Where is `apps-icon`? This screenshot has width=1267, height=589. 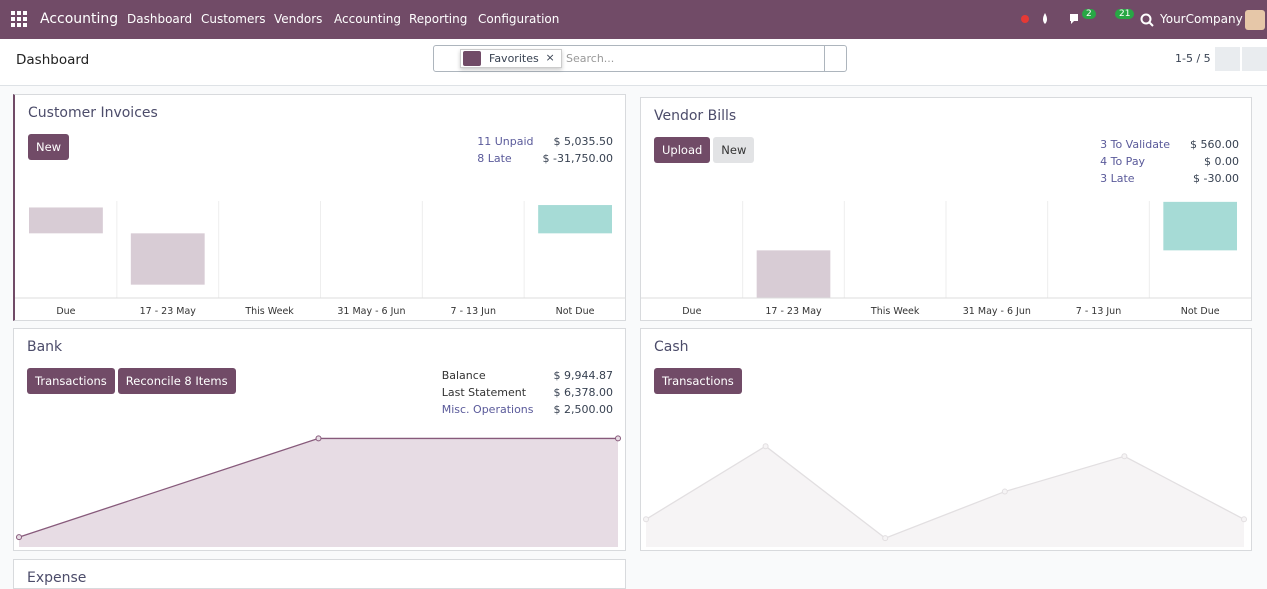 apps-icon is located at coordinates (19, 19).